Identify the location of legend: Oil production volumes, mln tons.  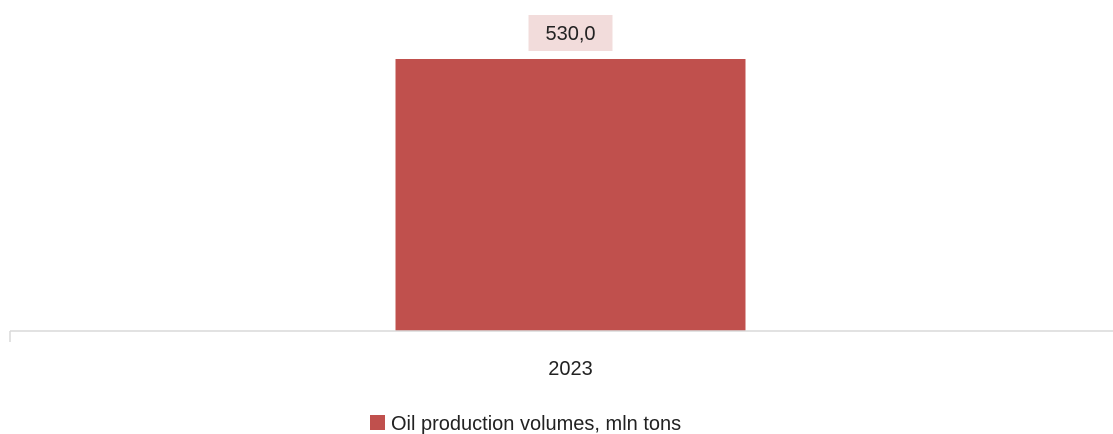
(525, 423).